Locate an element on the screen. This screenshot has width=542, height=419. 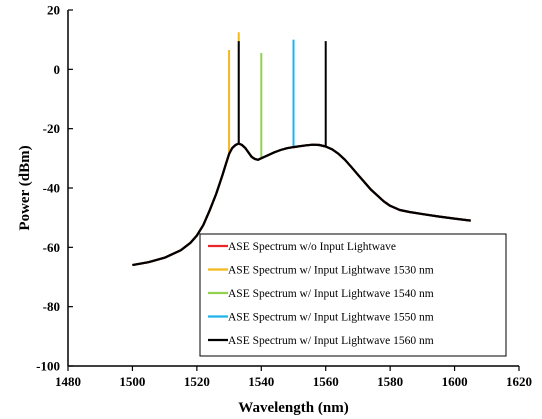
y-ticks: 20 0 -20 -40 -60 -80 -100 is located at coordinates (54, 188).